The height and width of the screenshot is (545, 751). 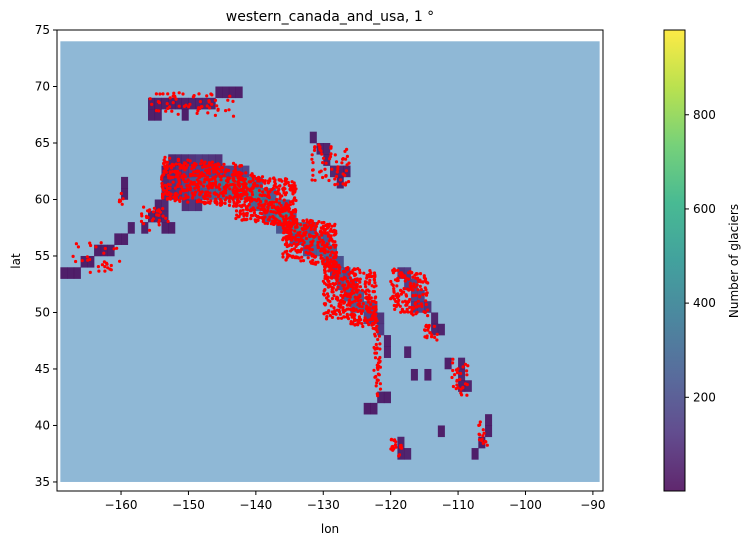 What do you see at coordinates (188, 505) in the screenshot?
I see `x-tick-label: −150` at bounding box center [188, 505].